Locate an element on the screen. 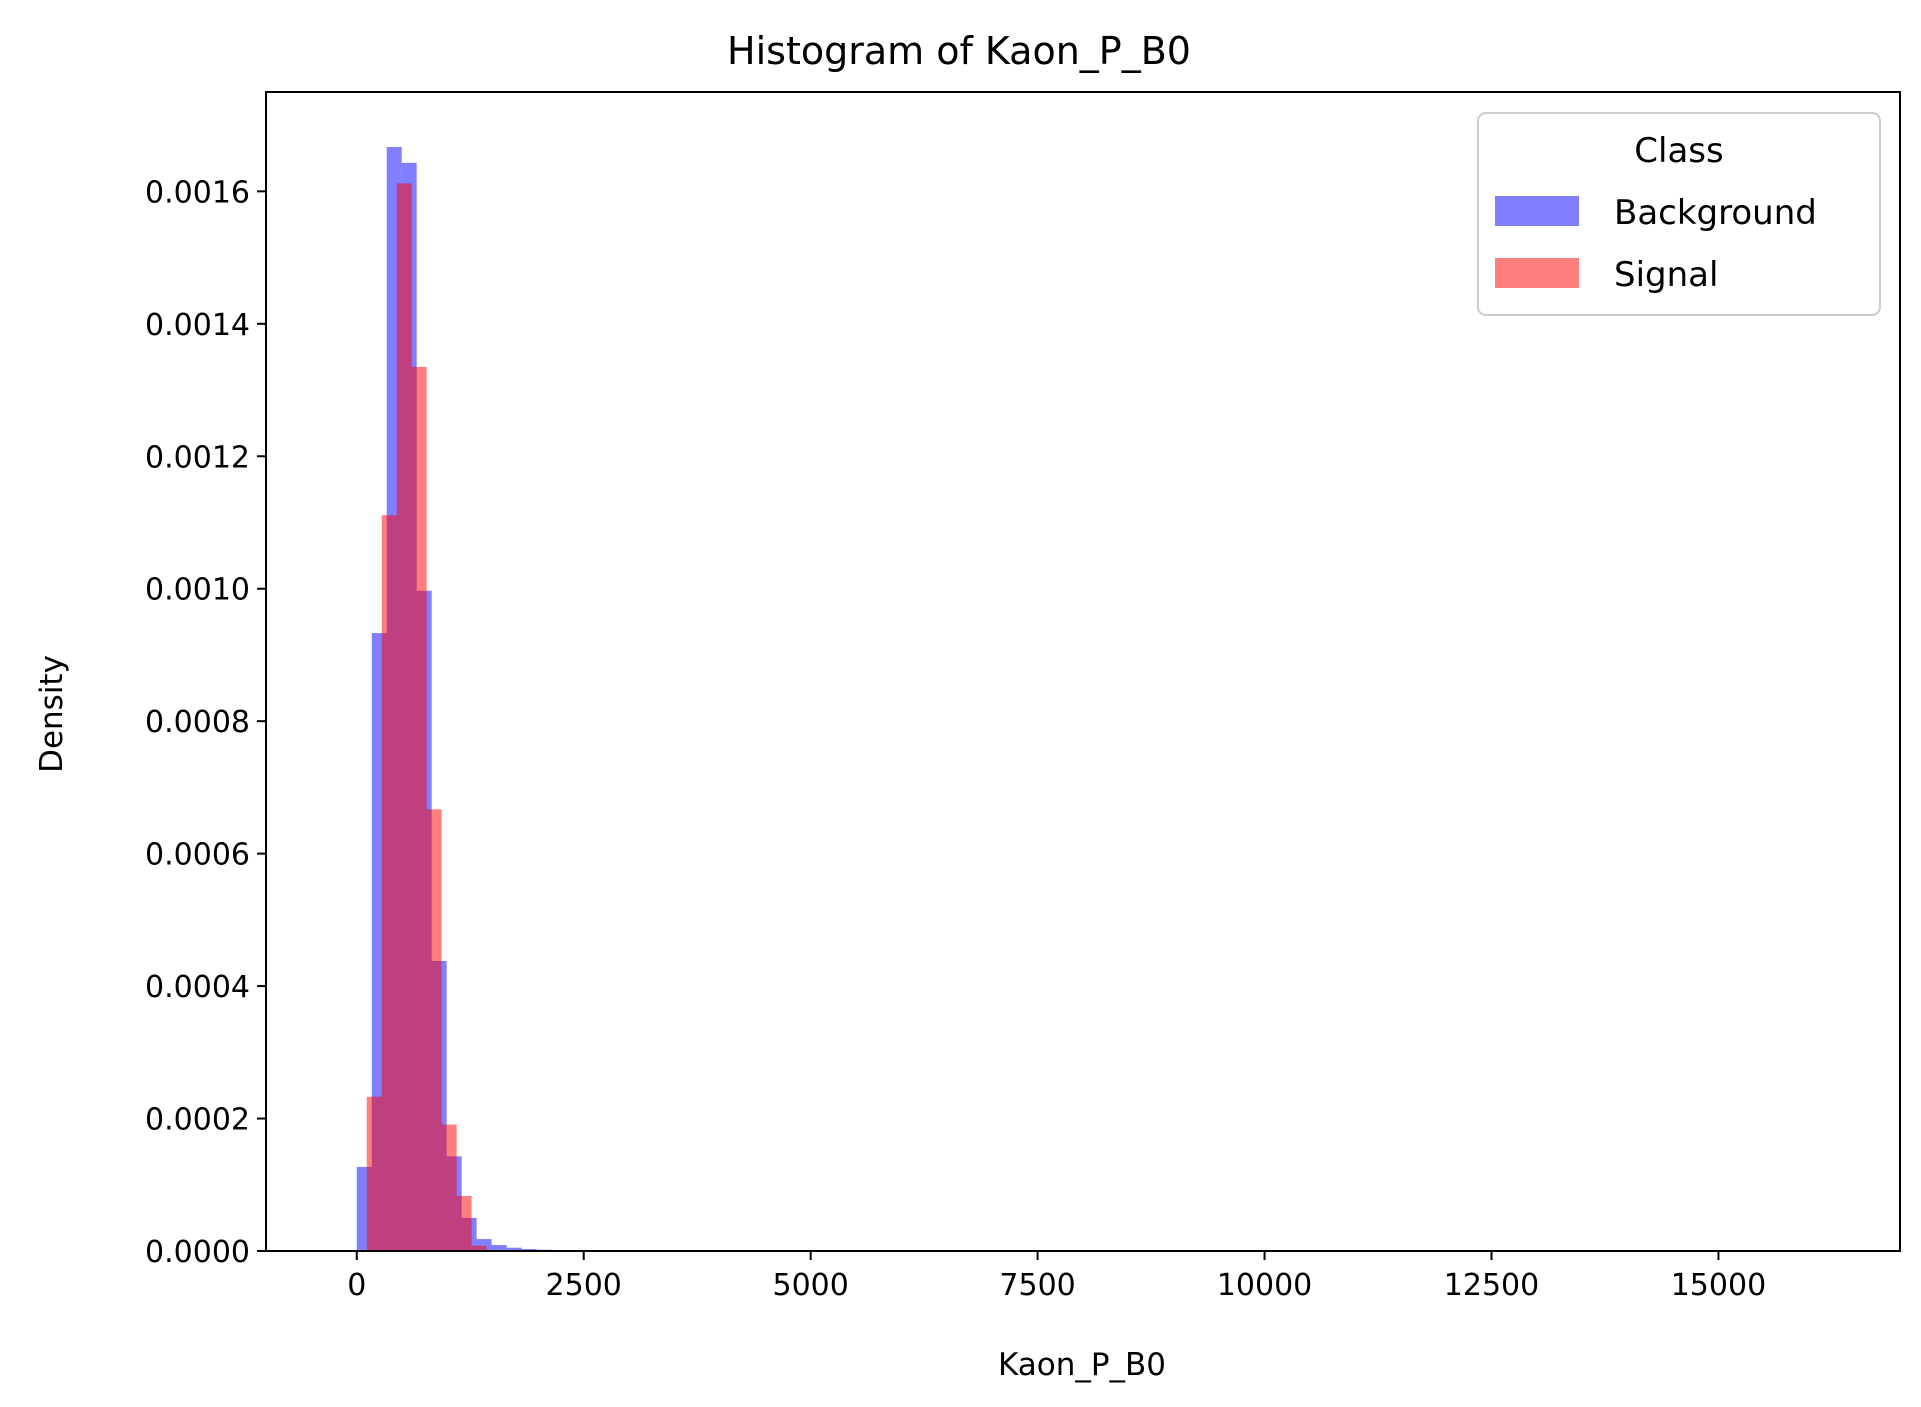  legend-swatch-background is located at coordinates (1537, 211).